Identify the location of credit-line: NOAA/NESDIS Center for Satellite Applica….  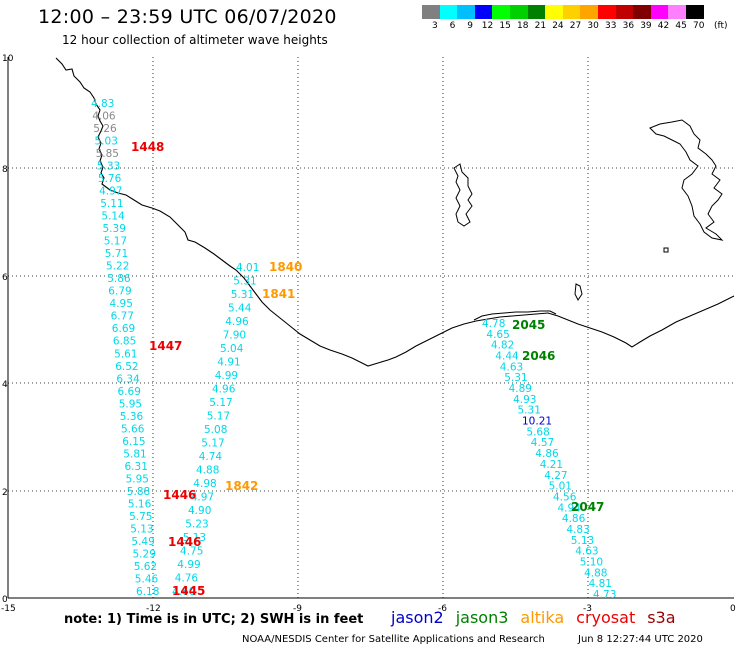
(393, 639).